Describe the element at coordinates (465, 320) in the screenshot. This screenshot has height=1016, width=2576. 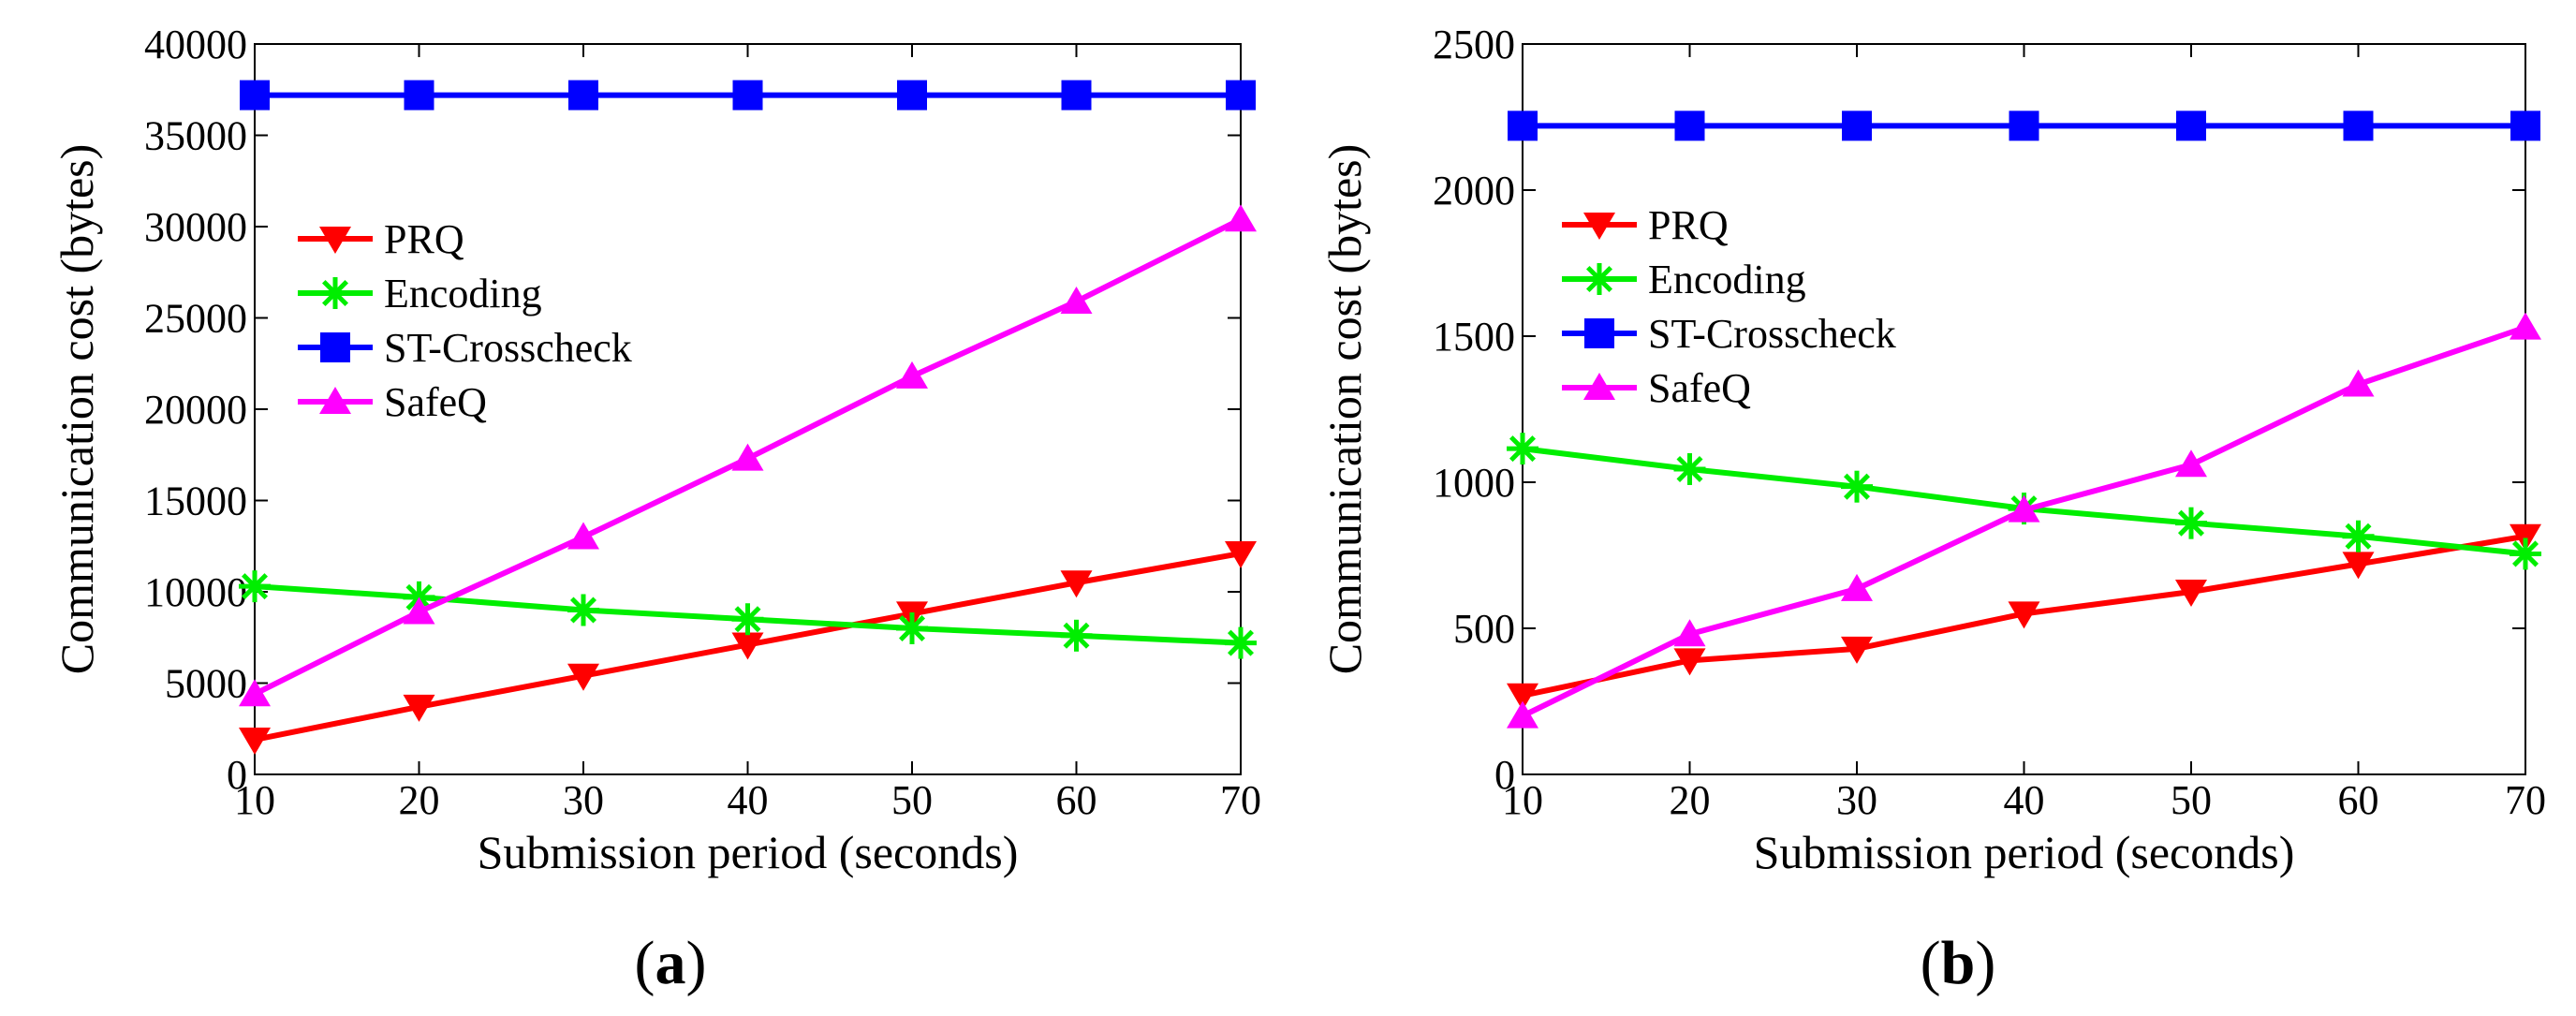
I see `legend: PRQ Encoding ST-Crosscheck SafeQ` at that location.